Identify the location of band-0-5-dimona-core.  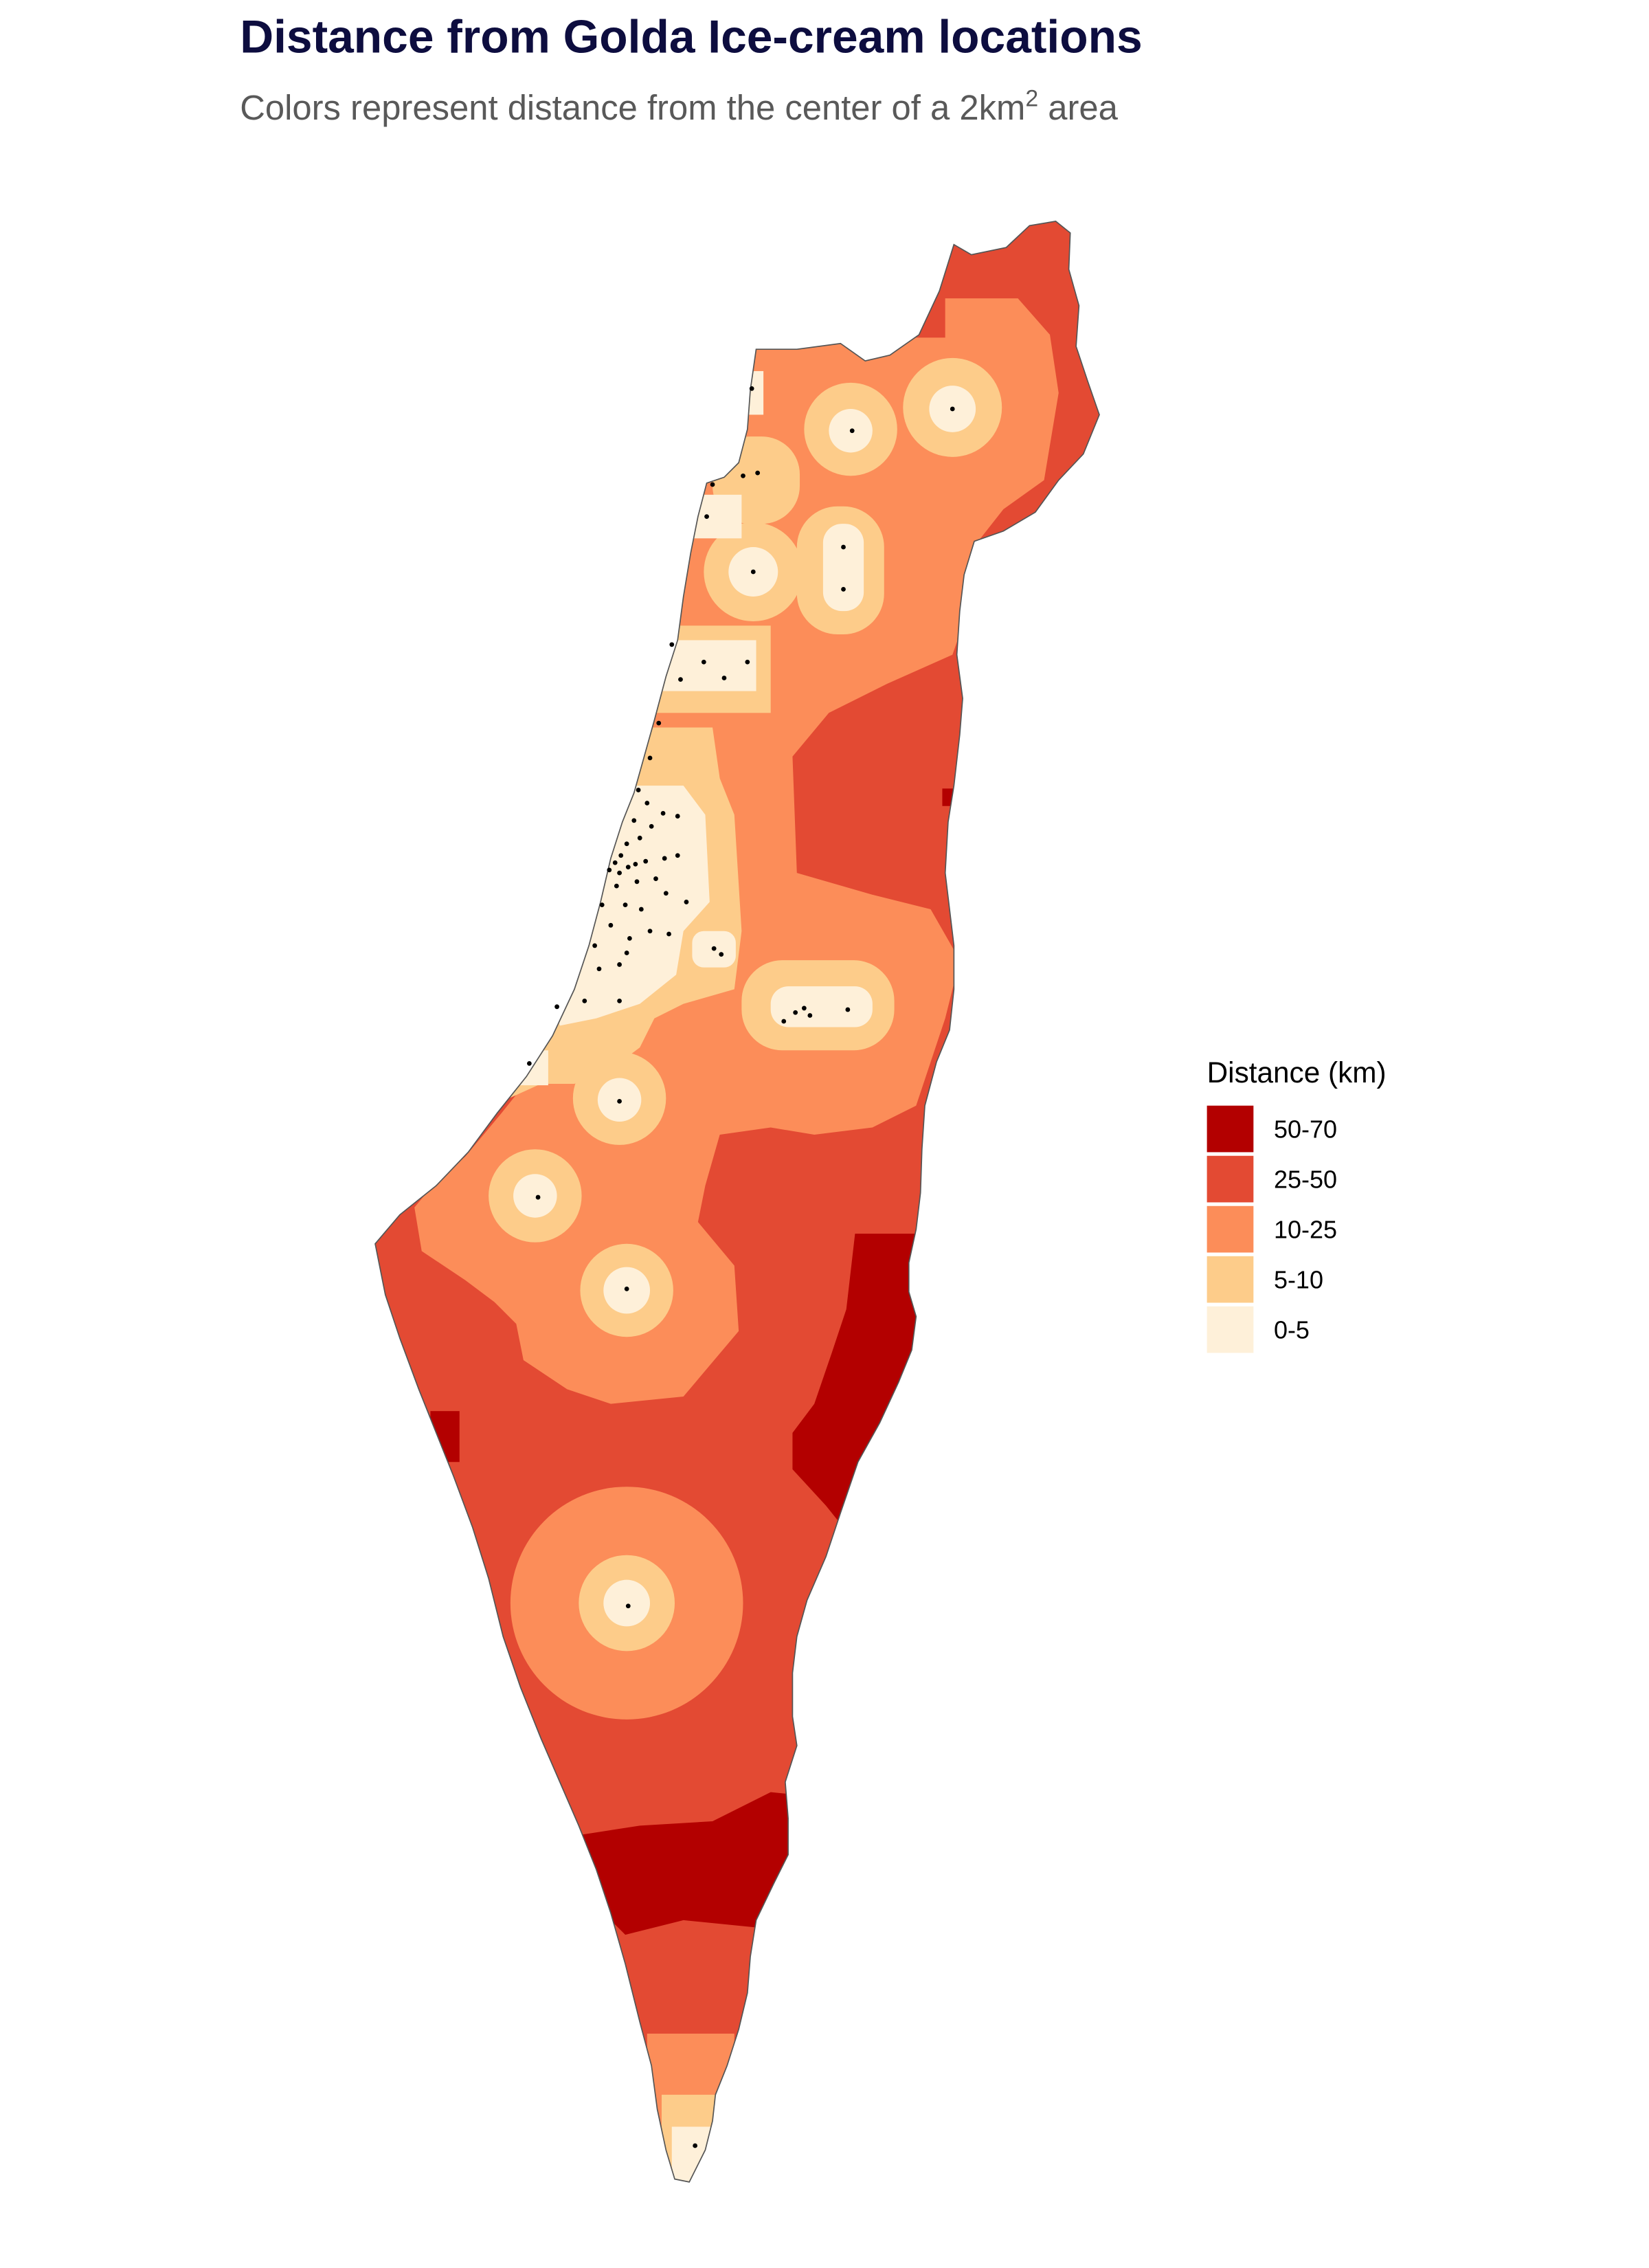
(627, 1603).